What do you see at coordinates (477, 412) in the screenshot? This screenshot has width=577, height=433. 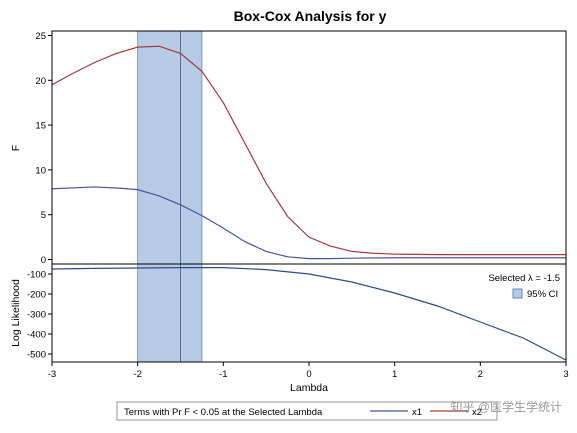 I see `legend-label-x2: x2` at bounding box center [477, 412].